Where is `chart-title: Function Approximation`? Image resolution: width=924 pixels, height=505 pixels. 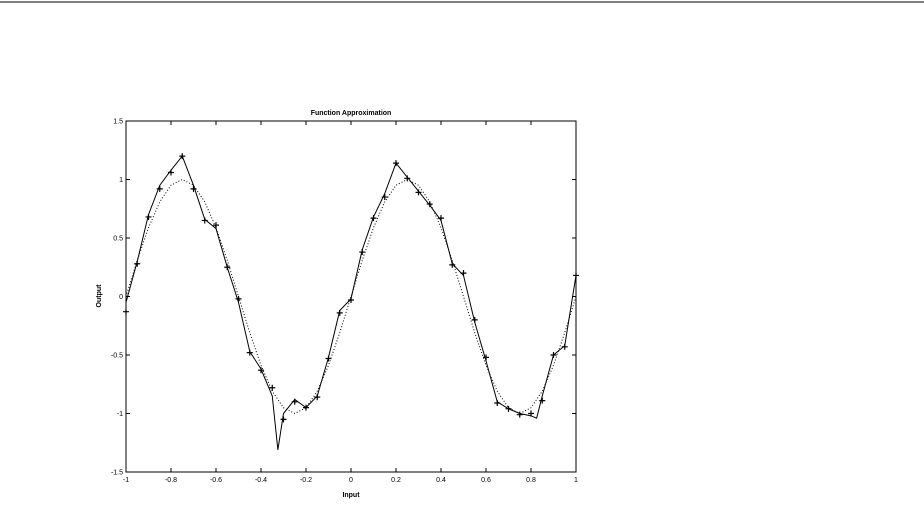
chart-title: Function Approximation is located at coordinates (351, 113).